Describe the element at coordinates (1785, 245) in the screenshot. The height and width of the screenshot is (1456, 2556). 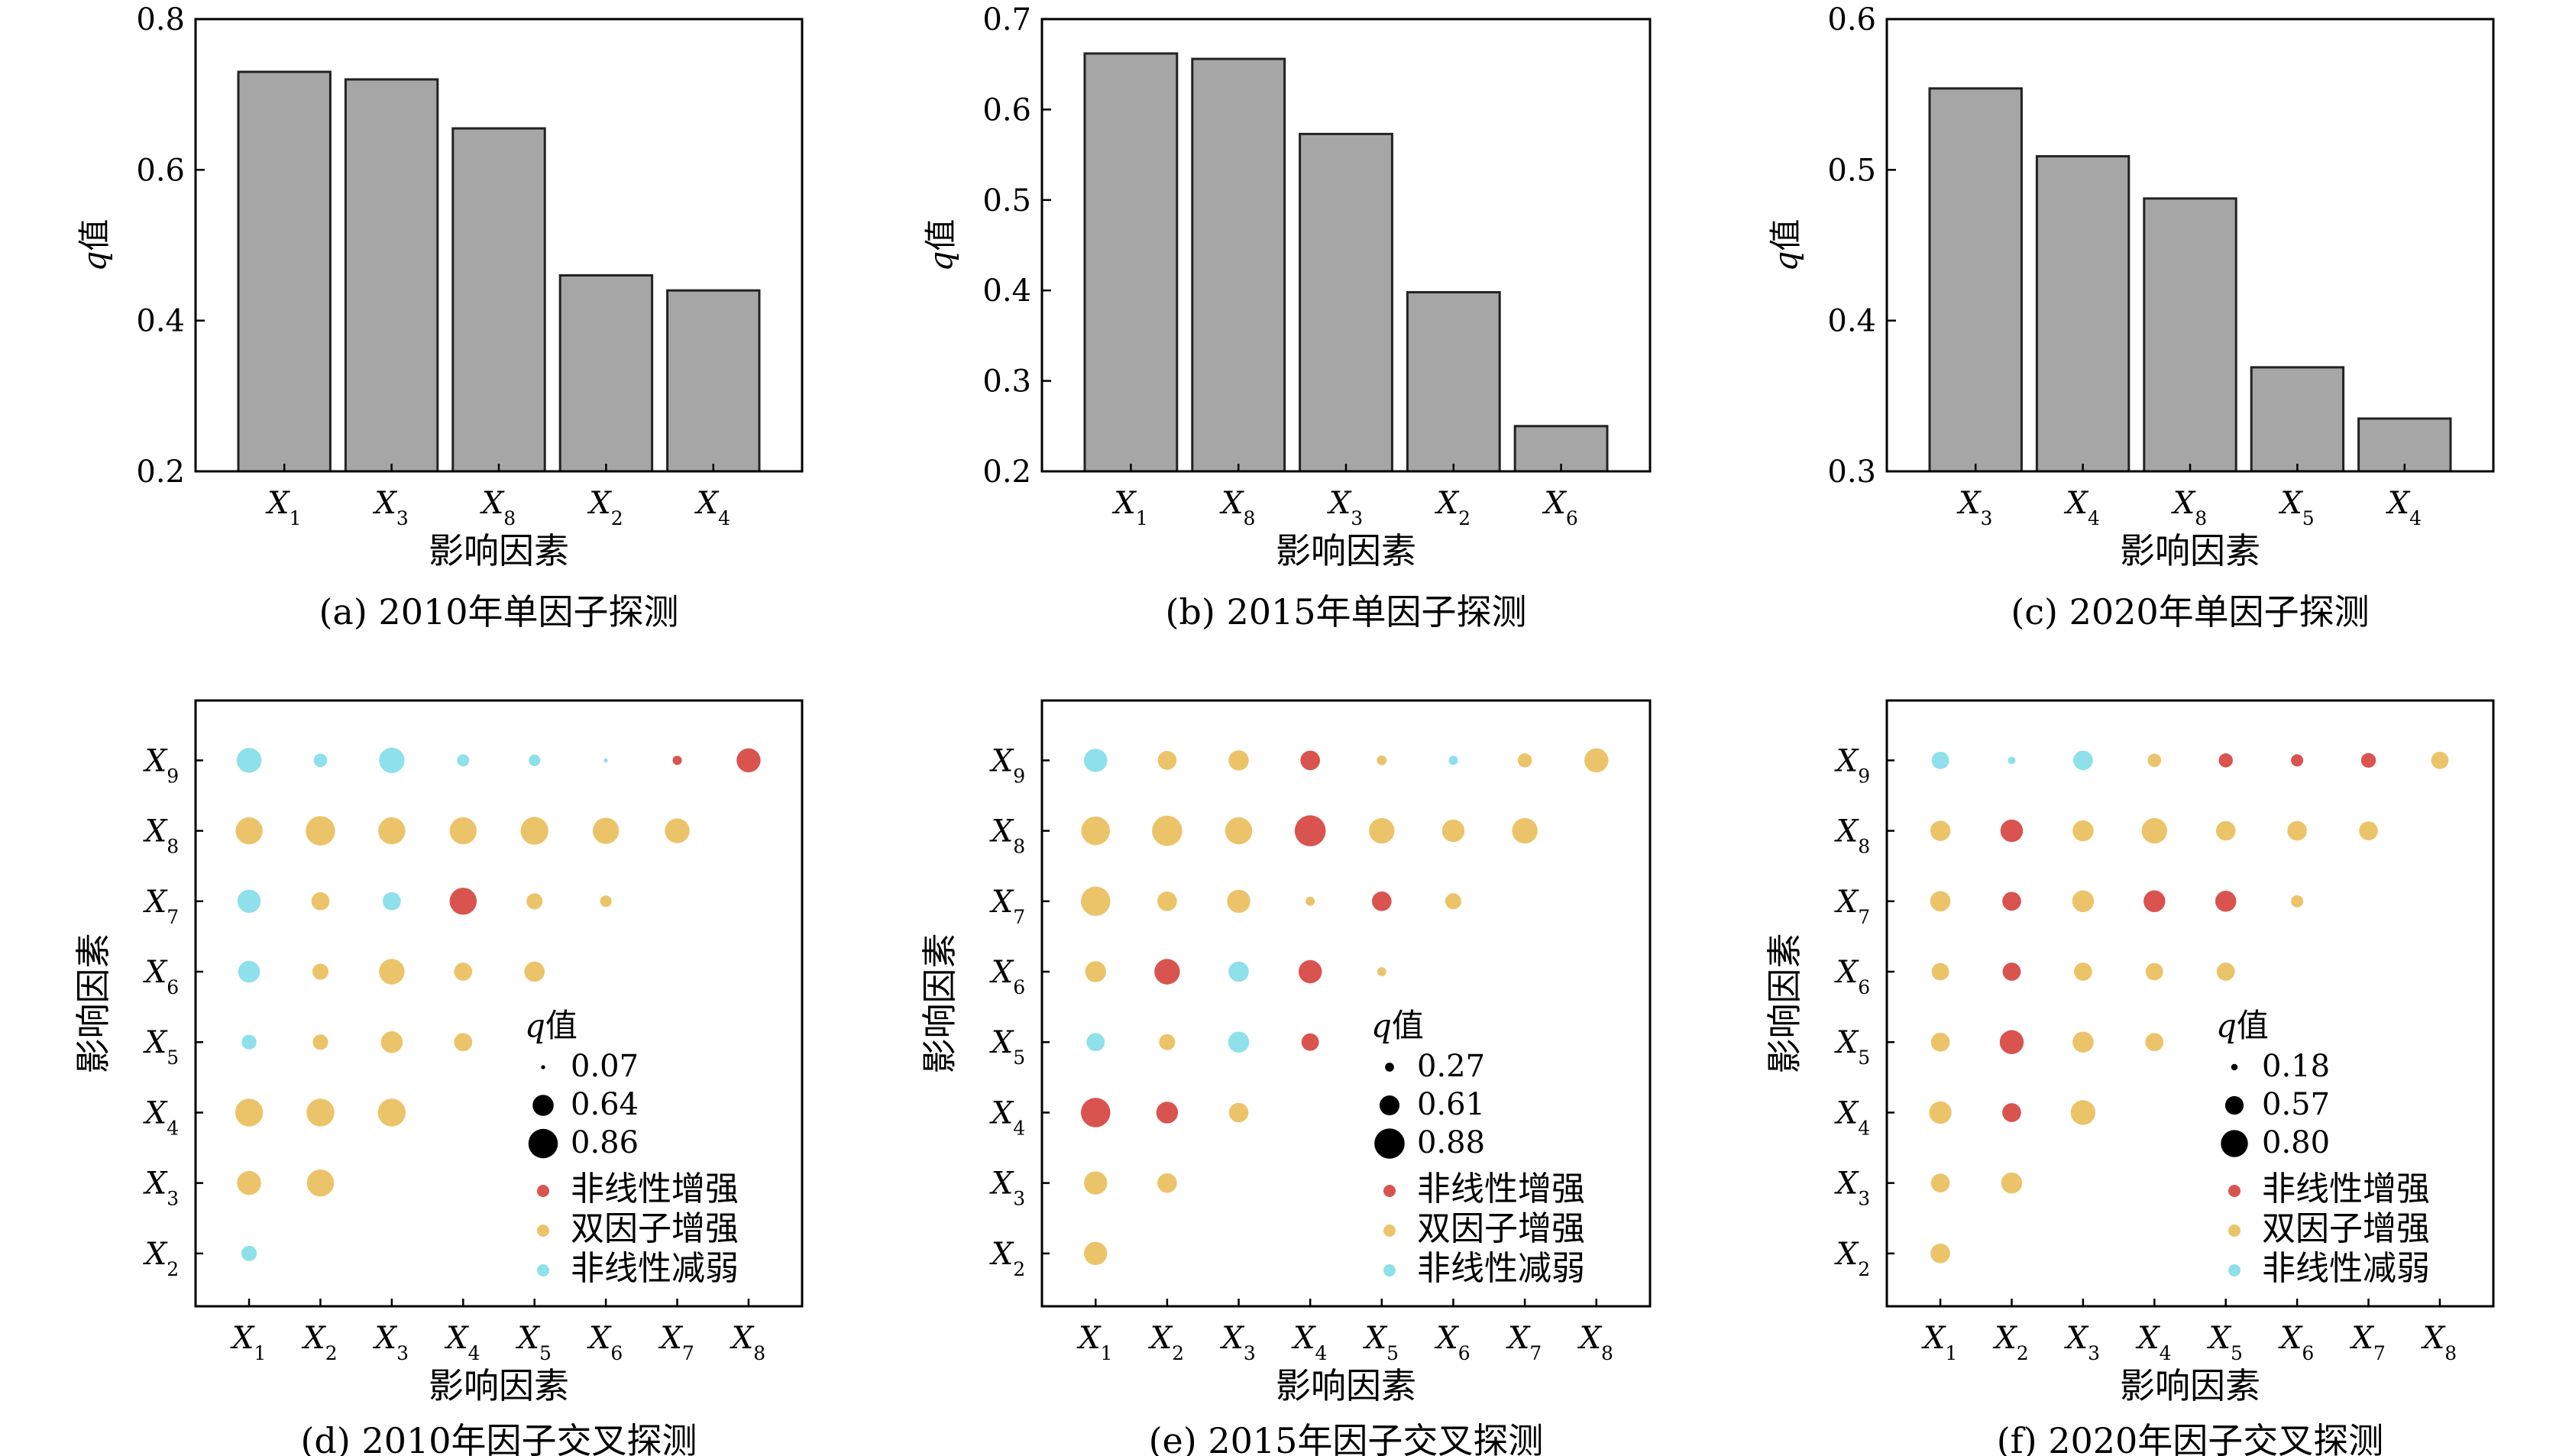
I see `y-axis-label: q值` at that location.